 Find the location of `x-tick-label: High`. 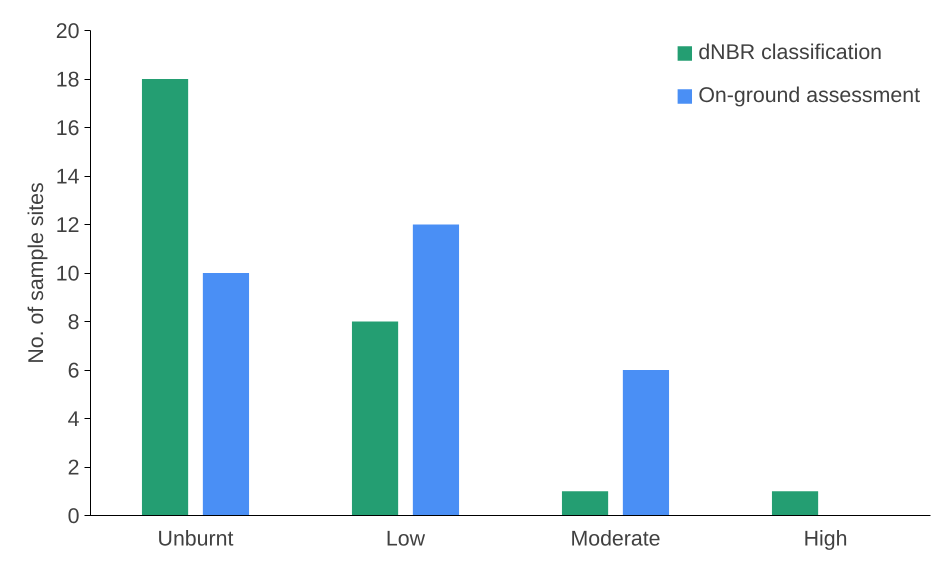

x-tick-label: High is located at coordinates (826, 538).